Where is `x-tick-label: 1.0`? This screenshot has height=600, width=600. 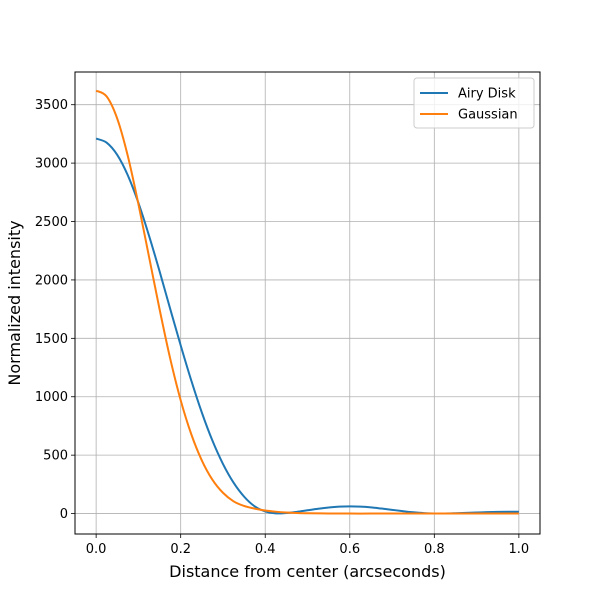 x-tick-label: 1.0 is located at coordinates (519, 549).